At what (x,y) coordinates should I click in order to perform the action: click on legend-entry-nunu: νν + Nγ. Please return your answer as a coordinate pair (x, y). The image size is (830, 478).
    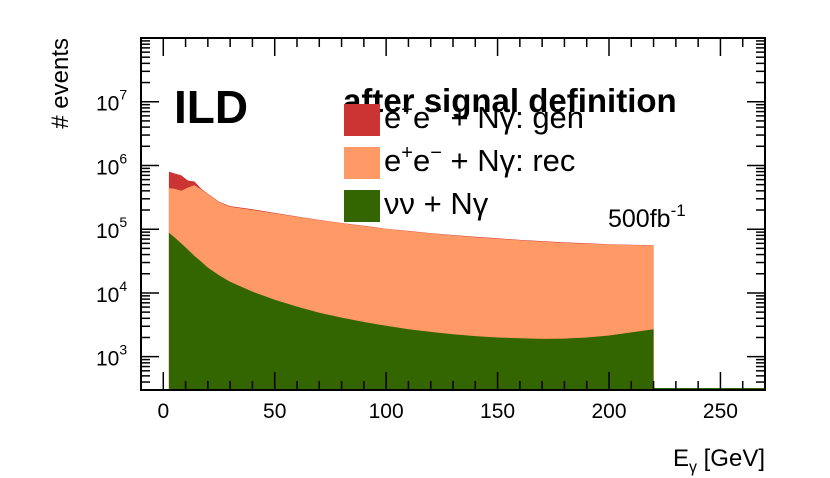
    Looking at the image, I should click on (416, 204).